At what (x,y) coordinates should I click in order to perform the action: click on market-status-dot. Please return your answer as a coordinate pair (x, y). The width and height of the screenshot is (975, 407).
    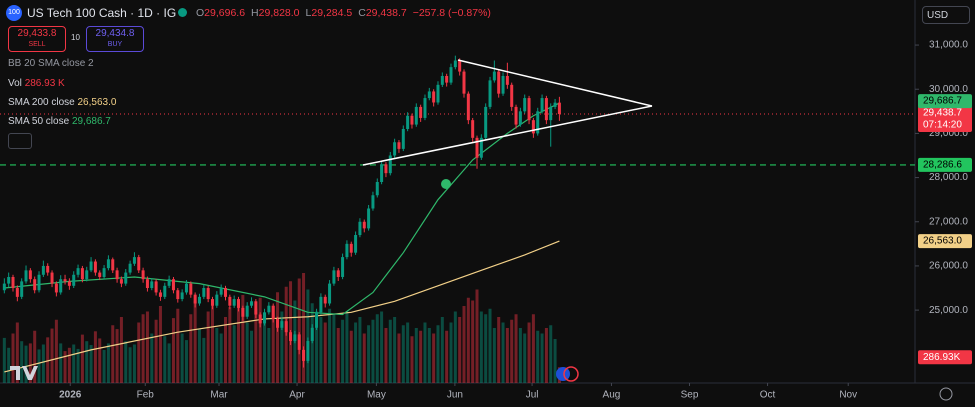
    Looking at the image, I should click on (182, 12).